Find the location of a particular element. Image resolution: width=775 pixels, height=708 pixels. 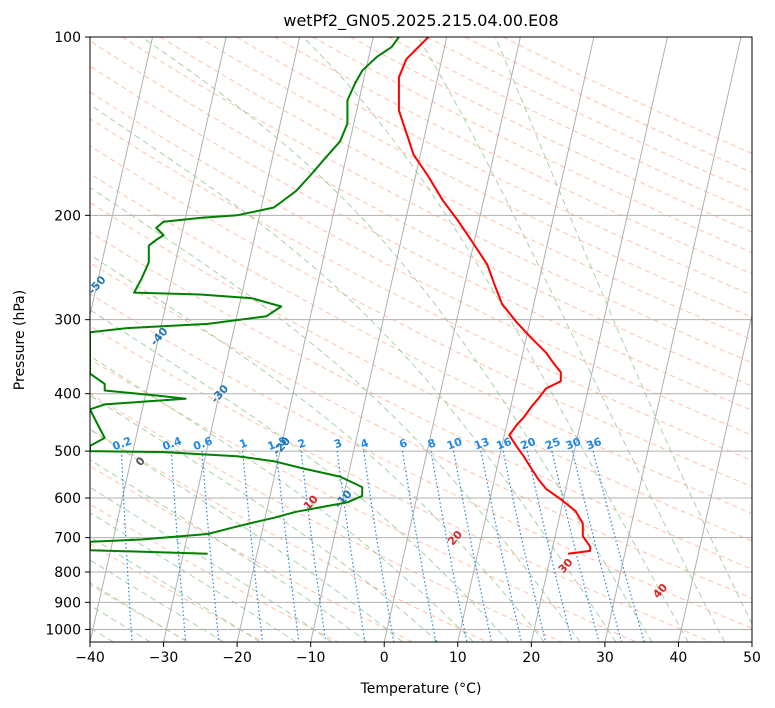

moist-adiabat-label: 30 is located at coordinates (566, 566).